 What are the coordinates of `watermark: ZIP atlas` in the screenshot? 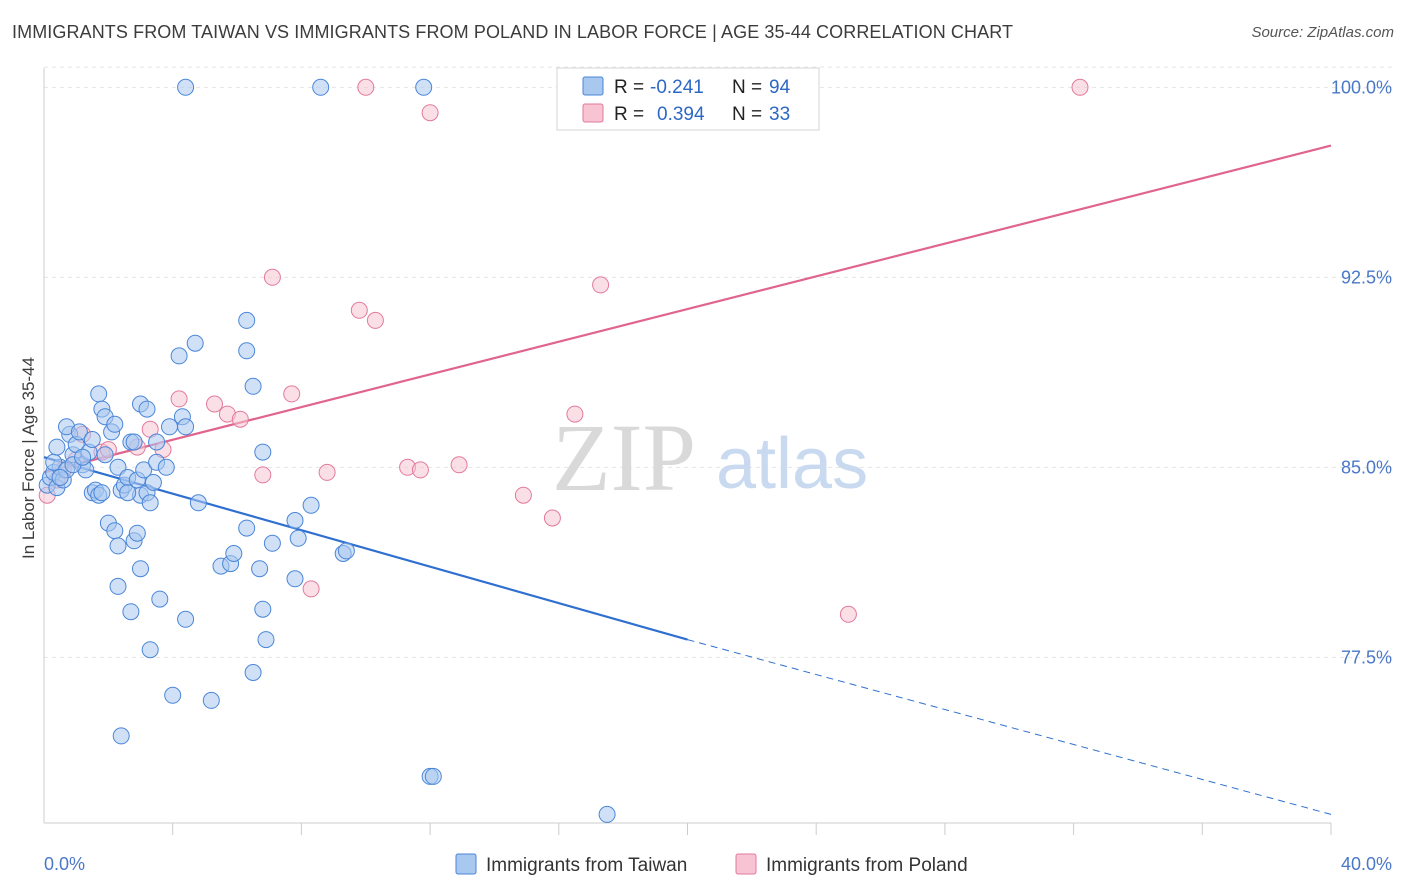 It's located at (710, 457).